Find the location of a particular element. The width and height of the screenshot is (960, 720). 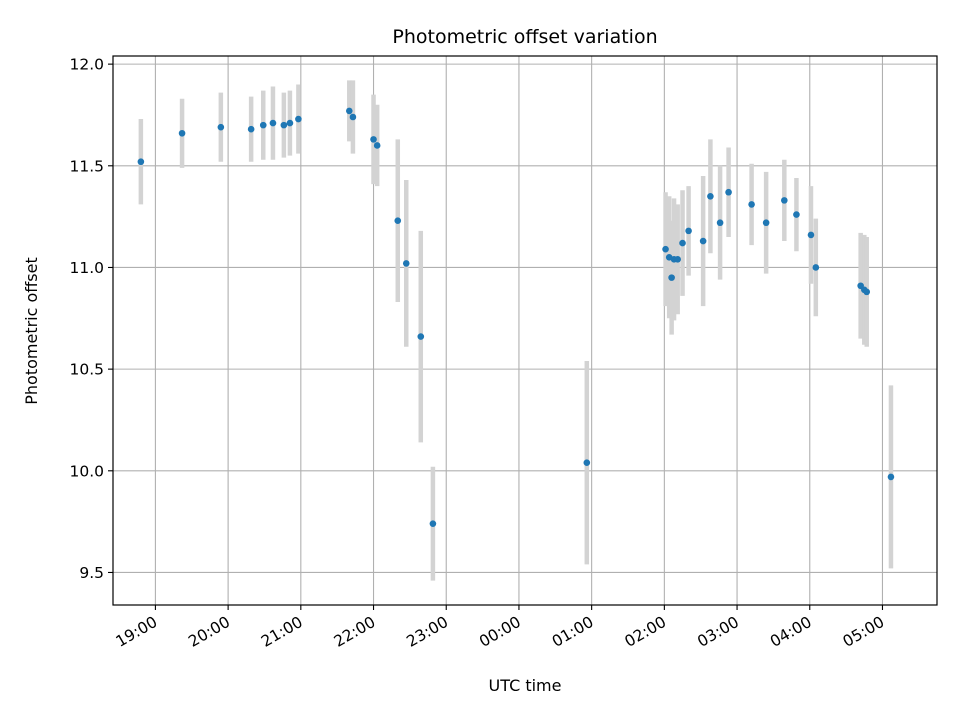

y-tick-label: 9.5 is located at coordinates (91, 573).